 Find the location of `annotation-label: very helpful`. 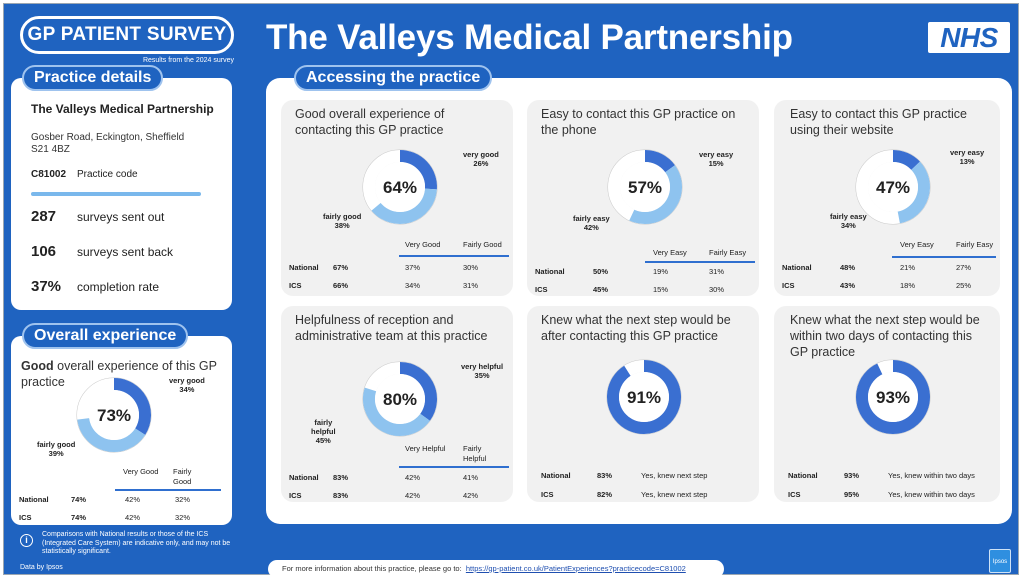

annotation-label: very helpful is located at coordinates (482, 366).